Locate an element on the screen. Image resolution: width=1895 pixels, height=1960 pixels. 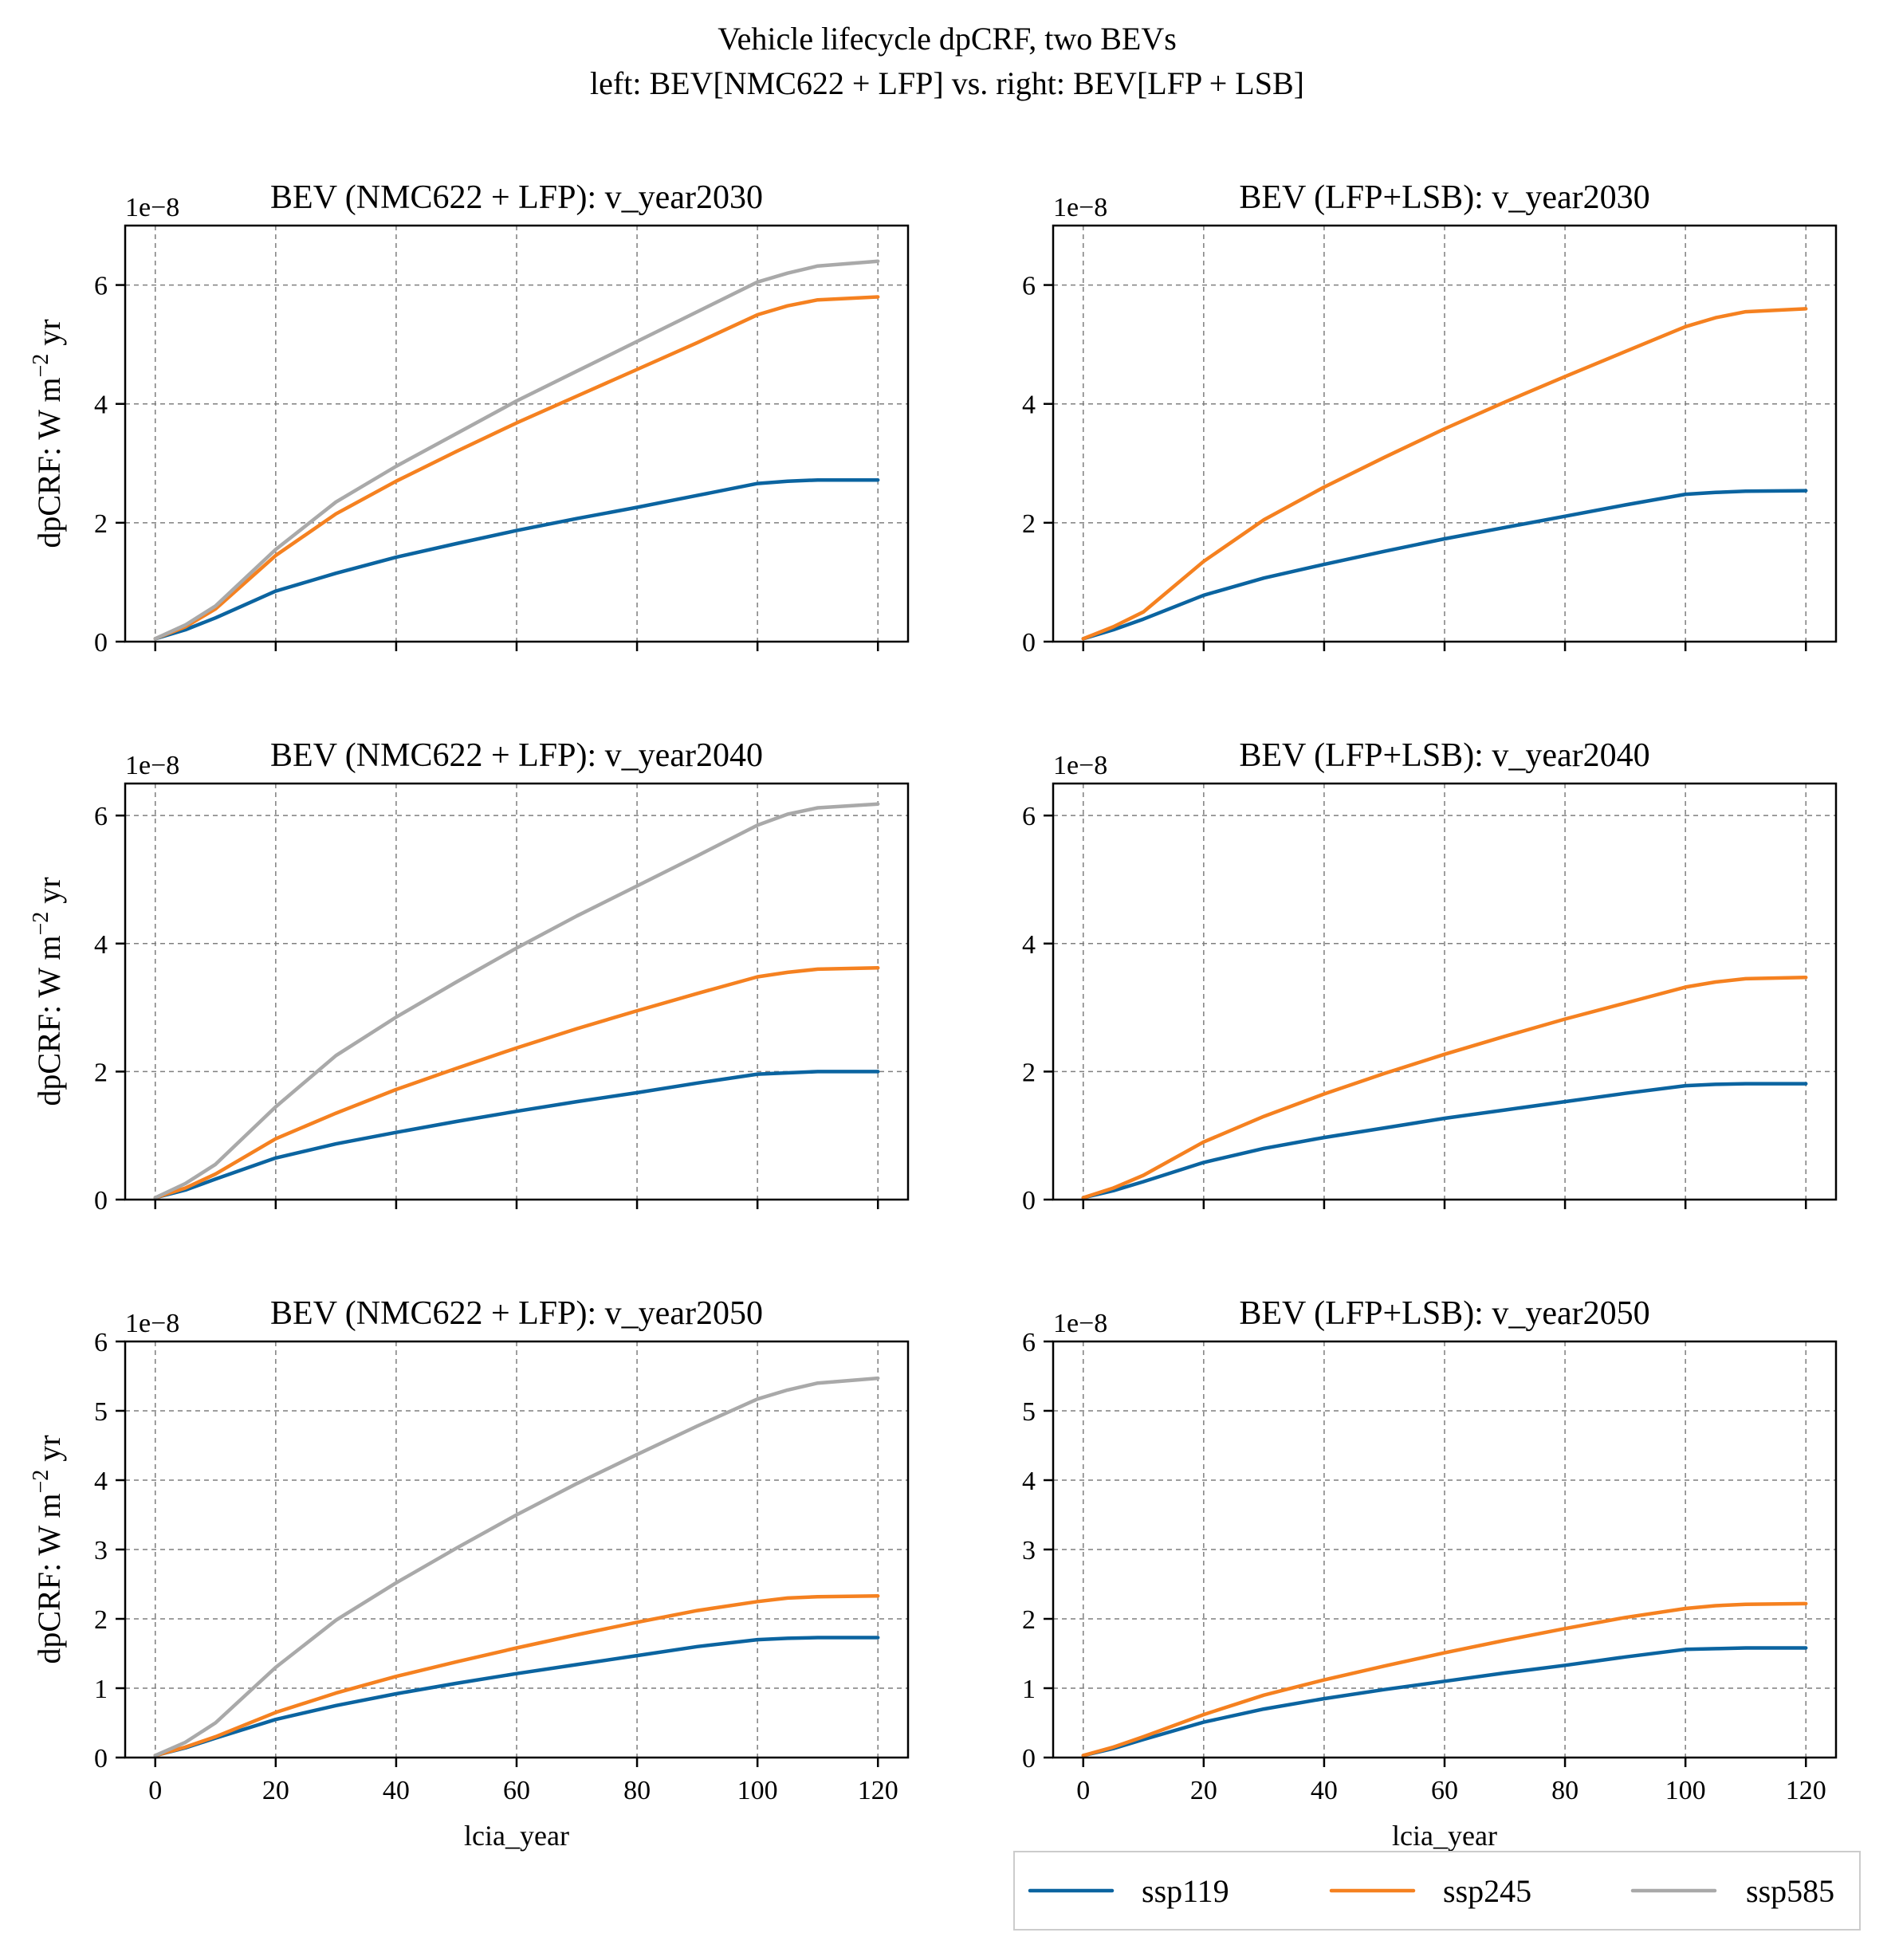
legend-label-ssp119: ssp119 is located at coordinates (1185, 1891).